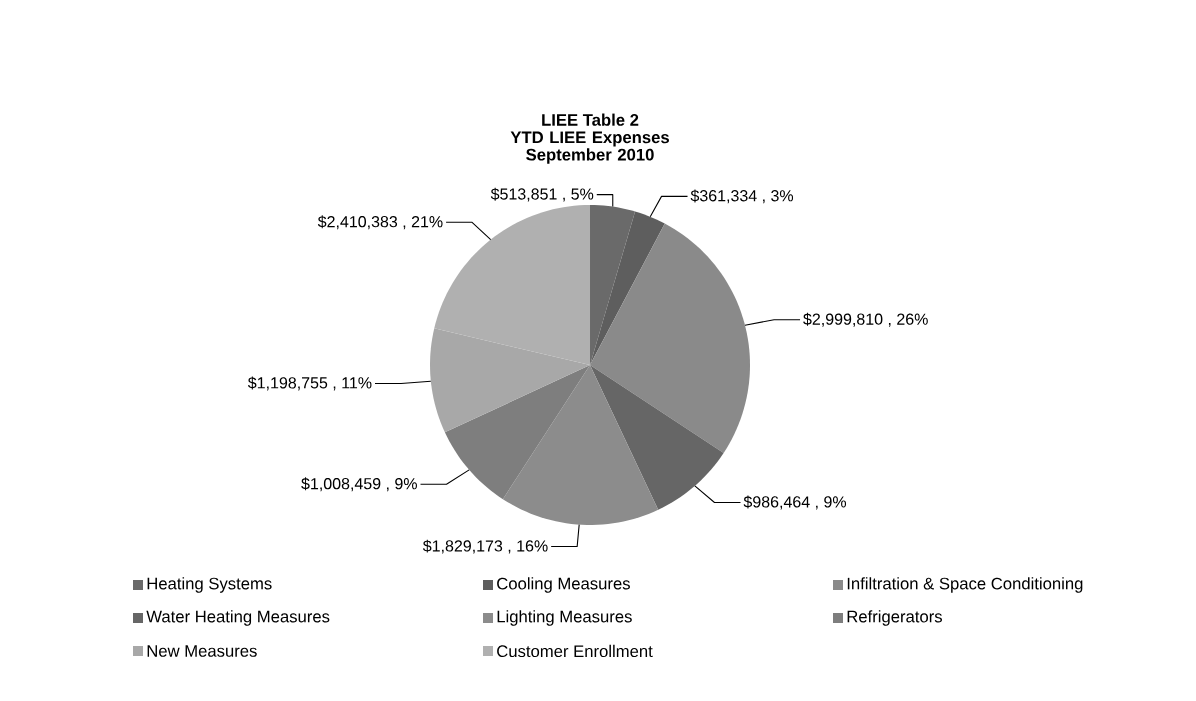 The image size is (1196, 701). What do you see at coordinates (795, 502) in the screenshot?
I see `data-label: $986,464 , 9%` at bounding box center [795, 502].